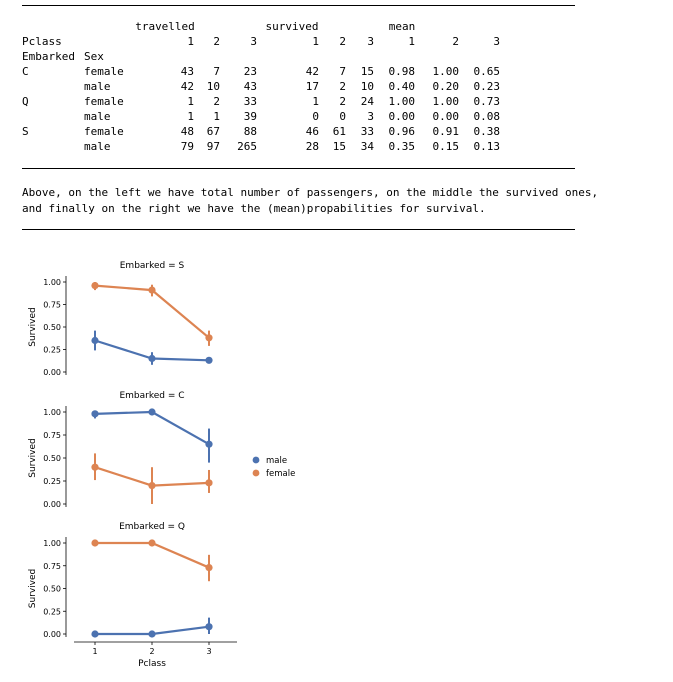 The width and height of the screenshot is (673, 682). Describe the element at coordinates (312, 86) in the screenshot. I see `table-cell-survived: 17` at that location.